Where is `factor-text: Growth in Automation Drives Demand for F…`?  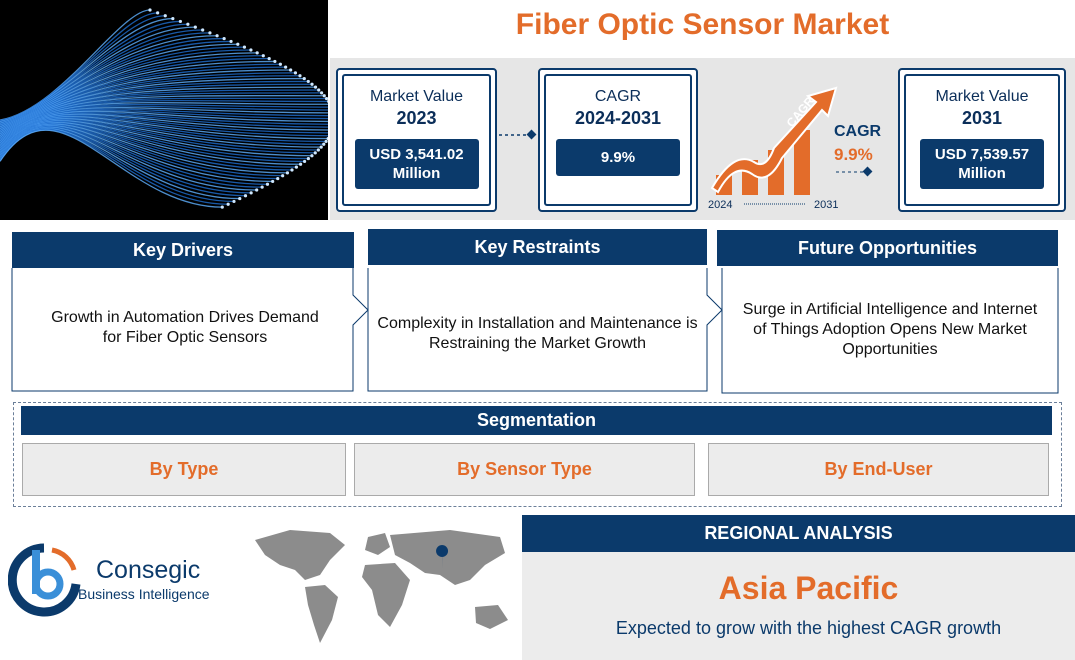
factor-text: Growth in Automation Drives Demand for F… is located at coordinates (185, 327).